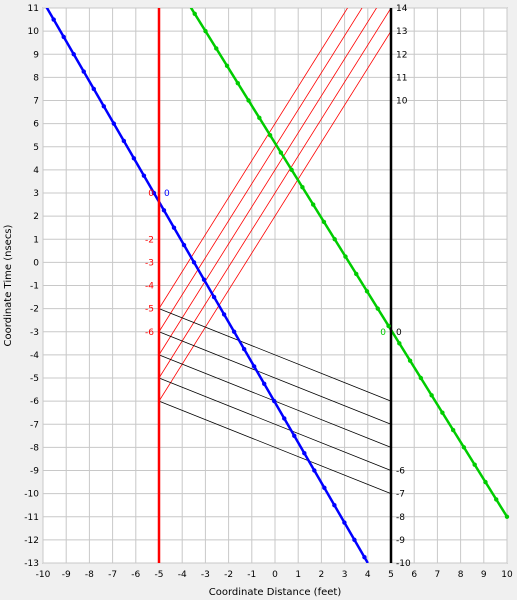 Image resolution: width=517 pixels, height=600 pixels. Describe the element at coordinates (402, 9) in the screenshot. I see `point-label: 14` at that location.